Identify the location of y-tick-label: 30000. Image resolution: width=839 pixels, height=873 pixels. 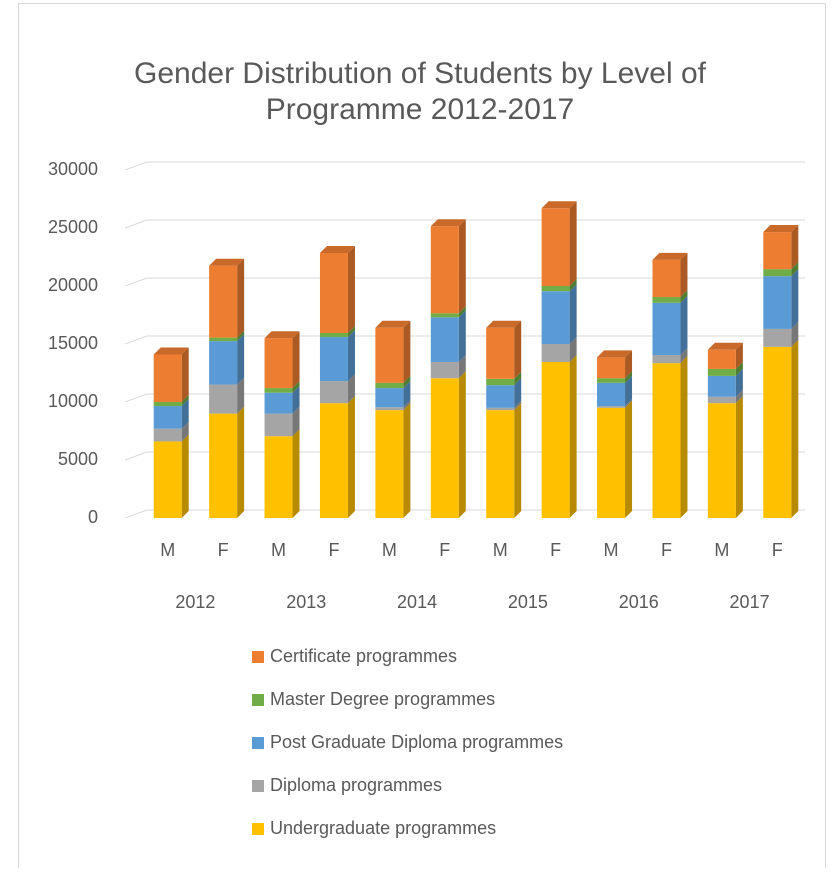
(73, 169).